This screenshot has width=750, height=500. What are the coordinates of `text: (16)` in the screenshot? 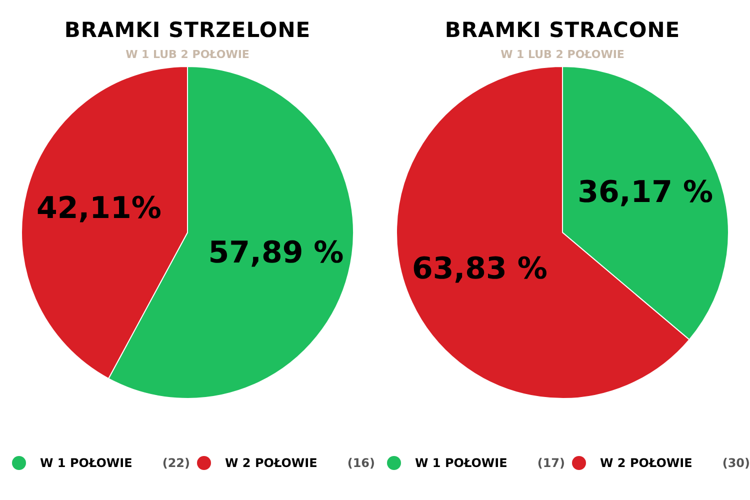 It's located at (361, 463).